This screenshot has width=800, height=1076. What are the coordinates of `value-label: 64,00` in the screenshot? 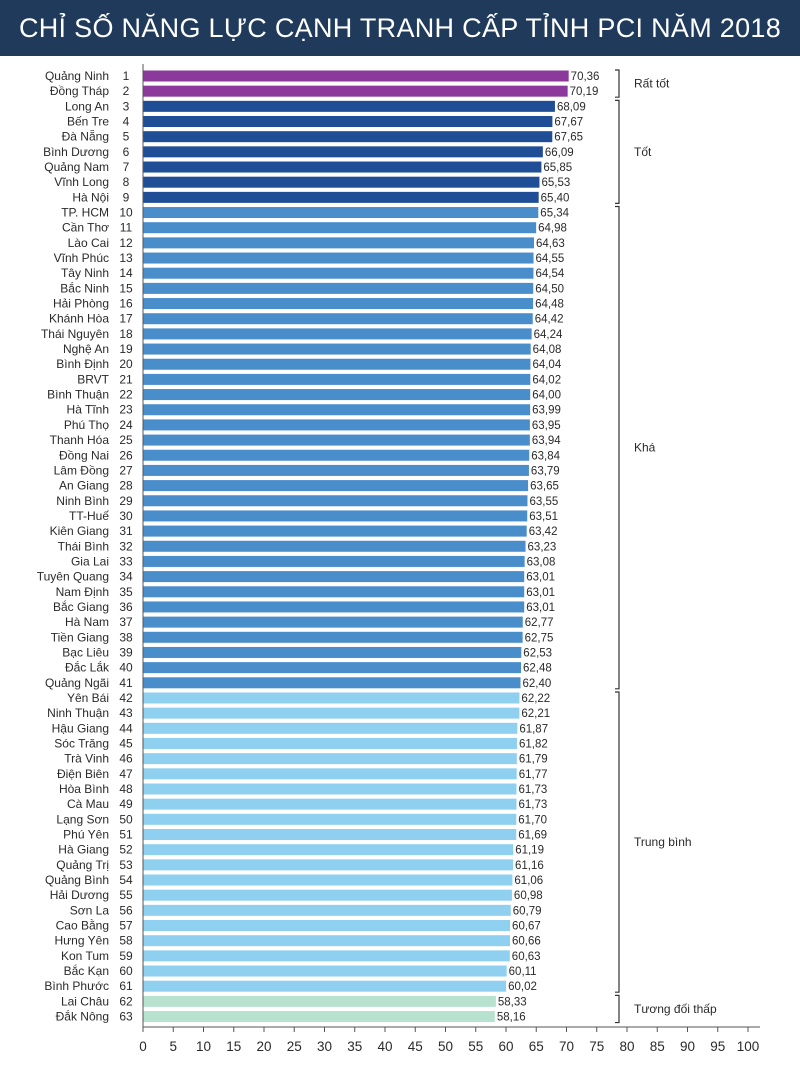 It's located at (546, 396).